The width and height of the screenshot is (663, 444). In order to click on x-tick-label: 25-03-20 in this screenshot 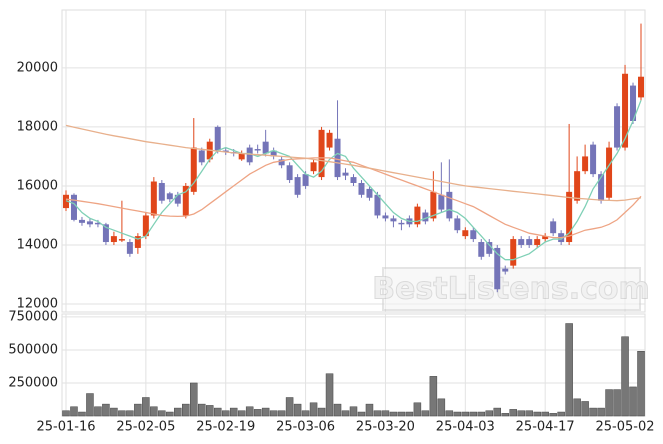, I will do `click(385, 427)`.